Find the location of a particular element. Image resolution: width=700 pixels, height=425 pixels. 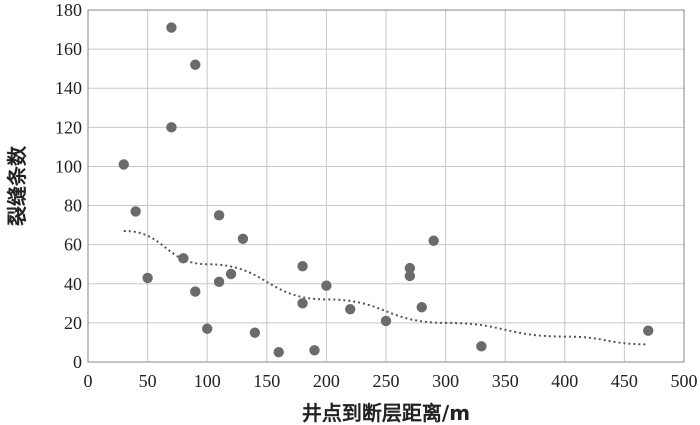

y-tick-label: 100 is located at coordinates (68, 166).